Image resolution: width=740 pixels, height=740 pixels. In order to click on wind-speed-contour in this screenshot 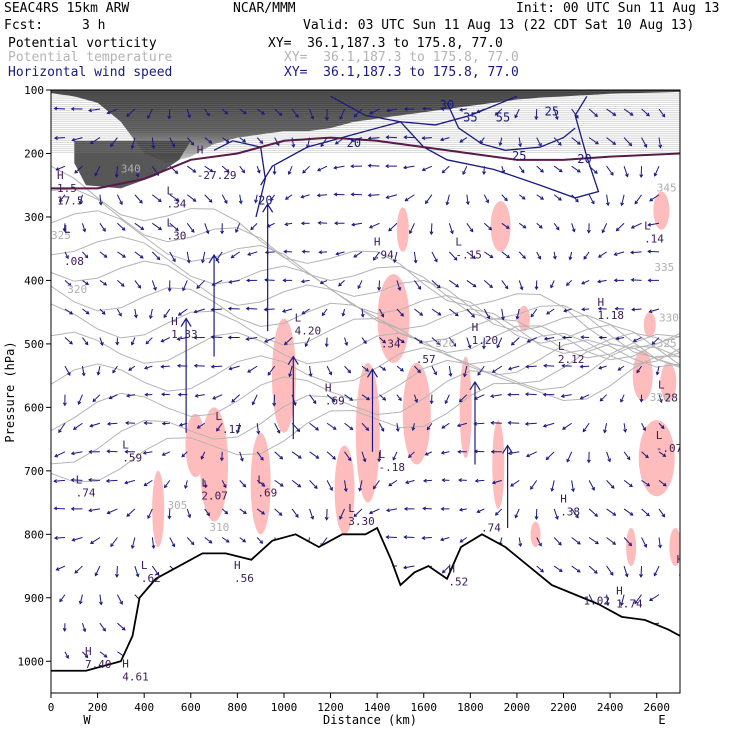, I will do `click(430, 147)`.